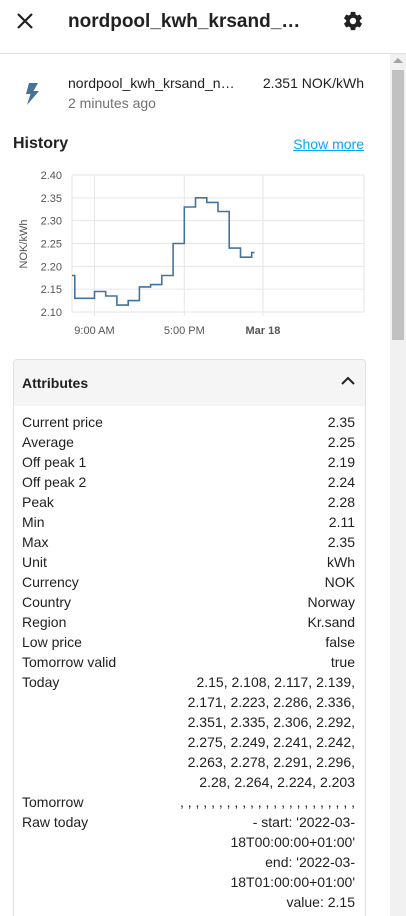  What do you see at coordinates (51, 222) in the screenshot?
I see `y-tick-label: 2.30` at bounding box center [51, 222].